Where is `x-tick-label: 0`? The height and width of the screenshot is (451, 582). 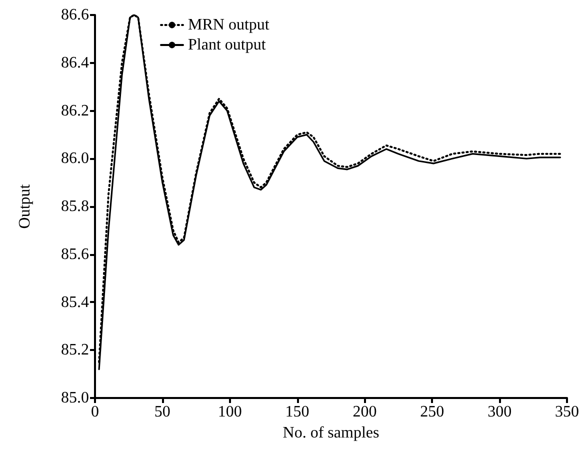 x-tick-label: 0 is located at coordinates (95, 412).